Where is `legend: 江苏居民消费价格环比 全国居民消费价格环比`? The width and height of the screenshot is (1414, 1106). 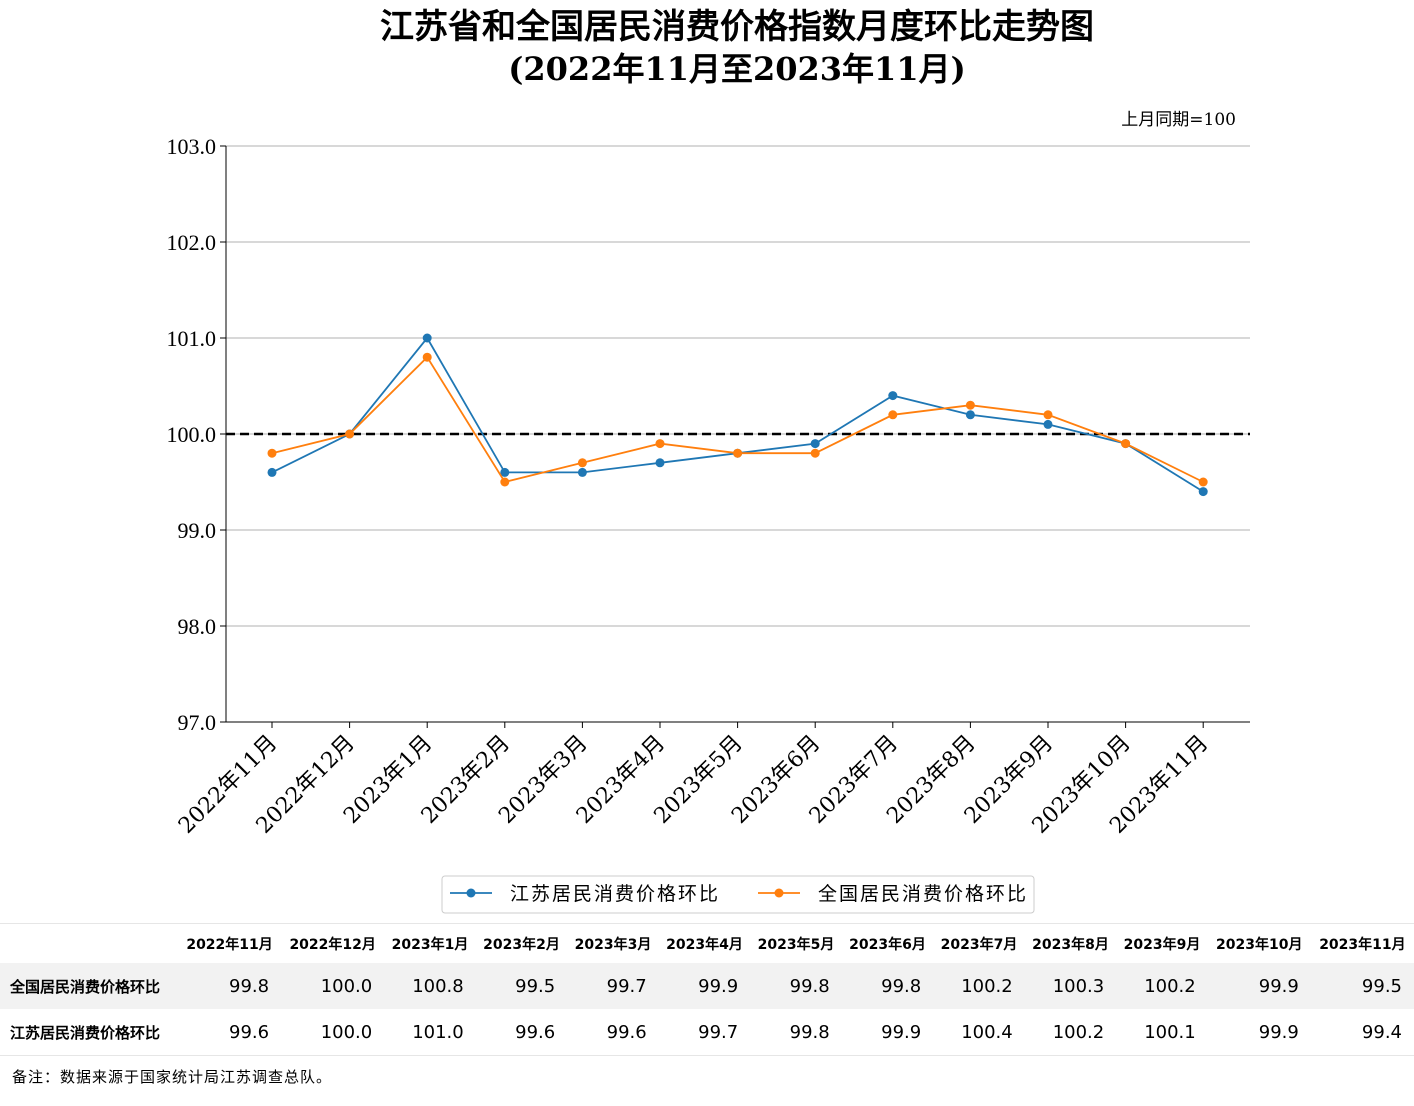
legend: 江苏居民消费价格环比 全国居民消费价格环比 is located at coordinates (738, 894).